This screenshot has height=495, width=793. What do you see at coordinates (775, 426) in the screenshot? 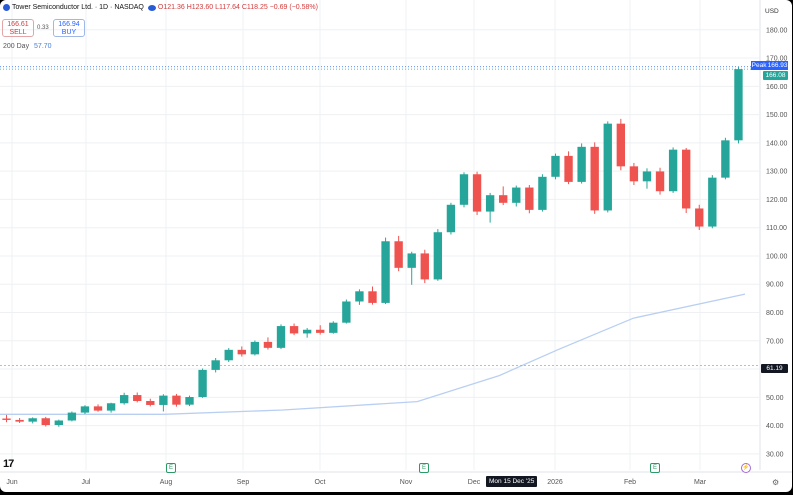
I see `price-tick-label: 40.00` at bounding box center [775, 426].